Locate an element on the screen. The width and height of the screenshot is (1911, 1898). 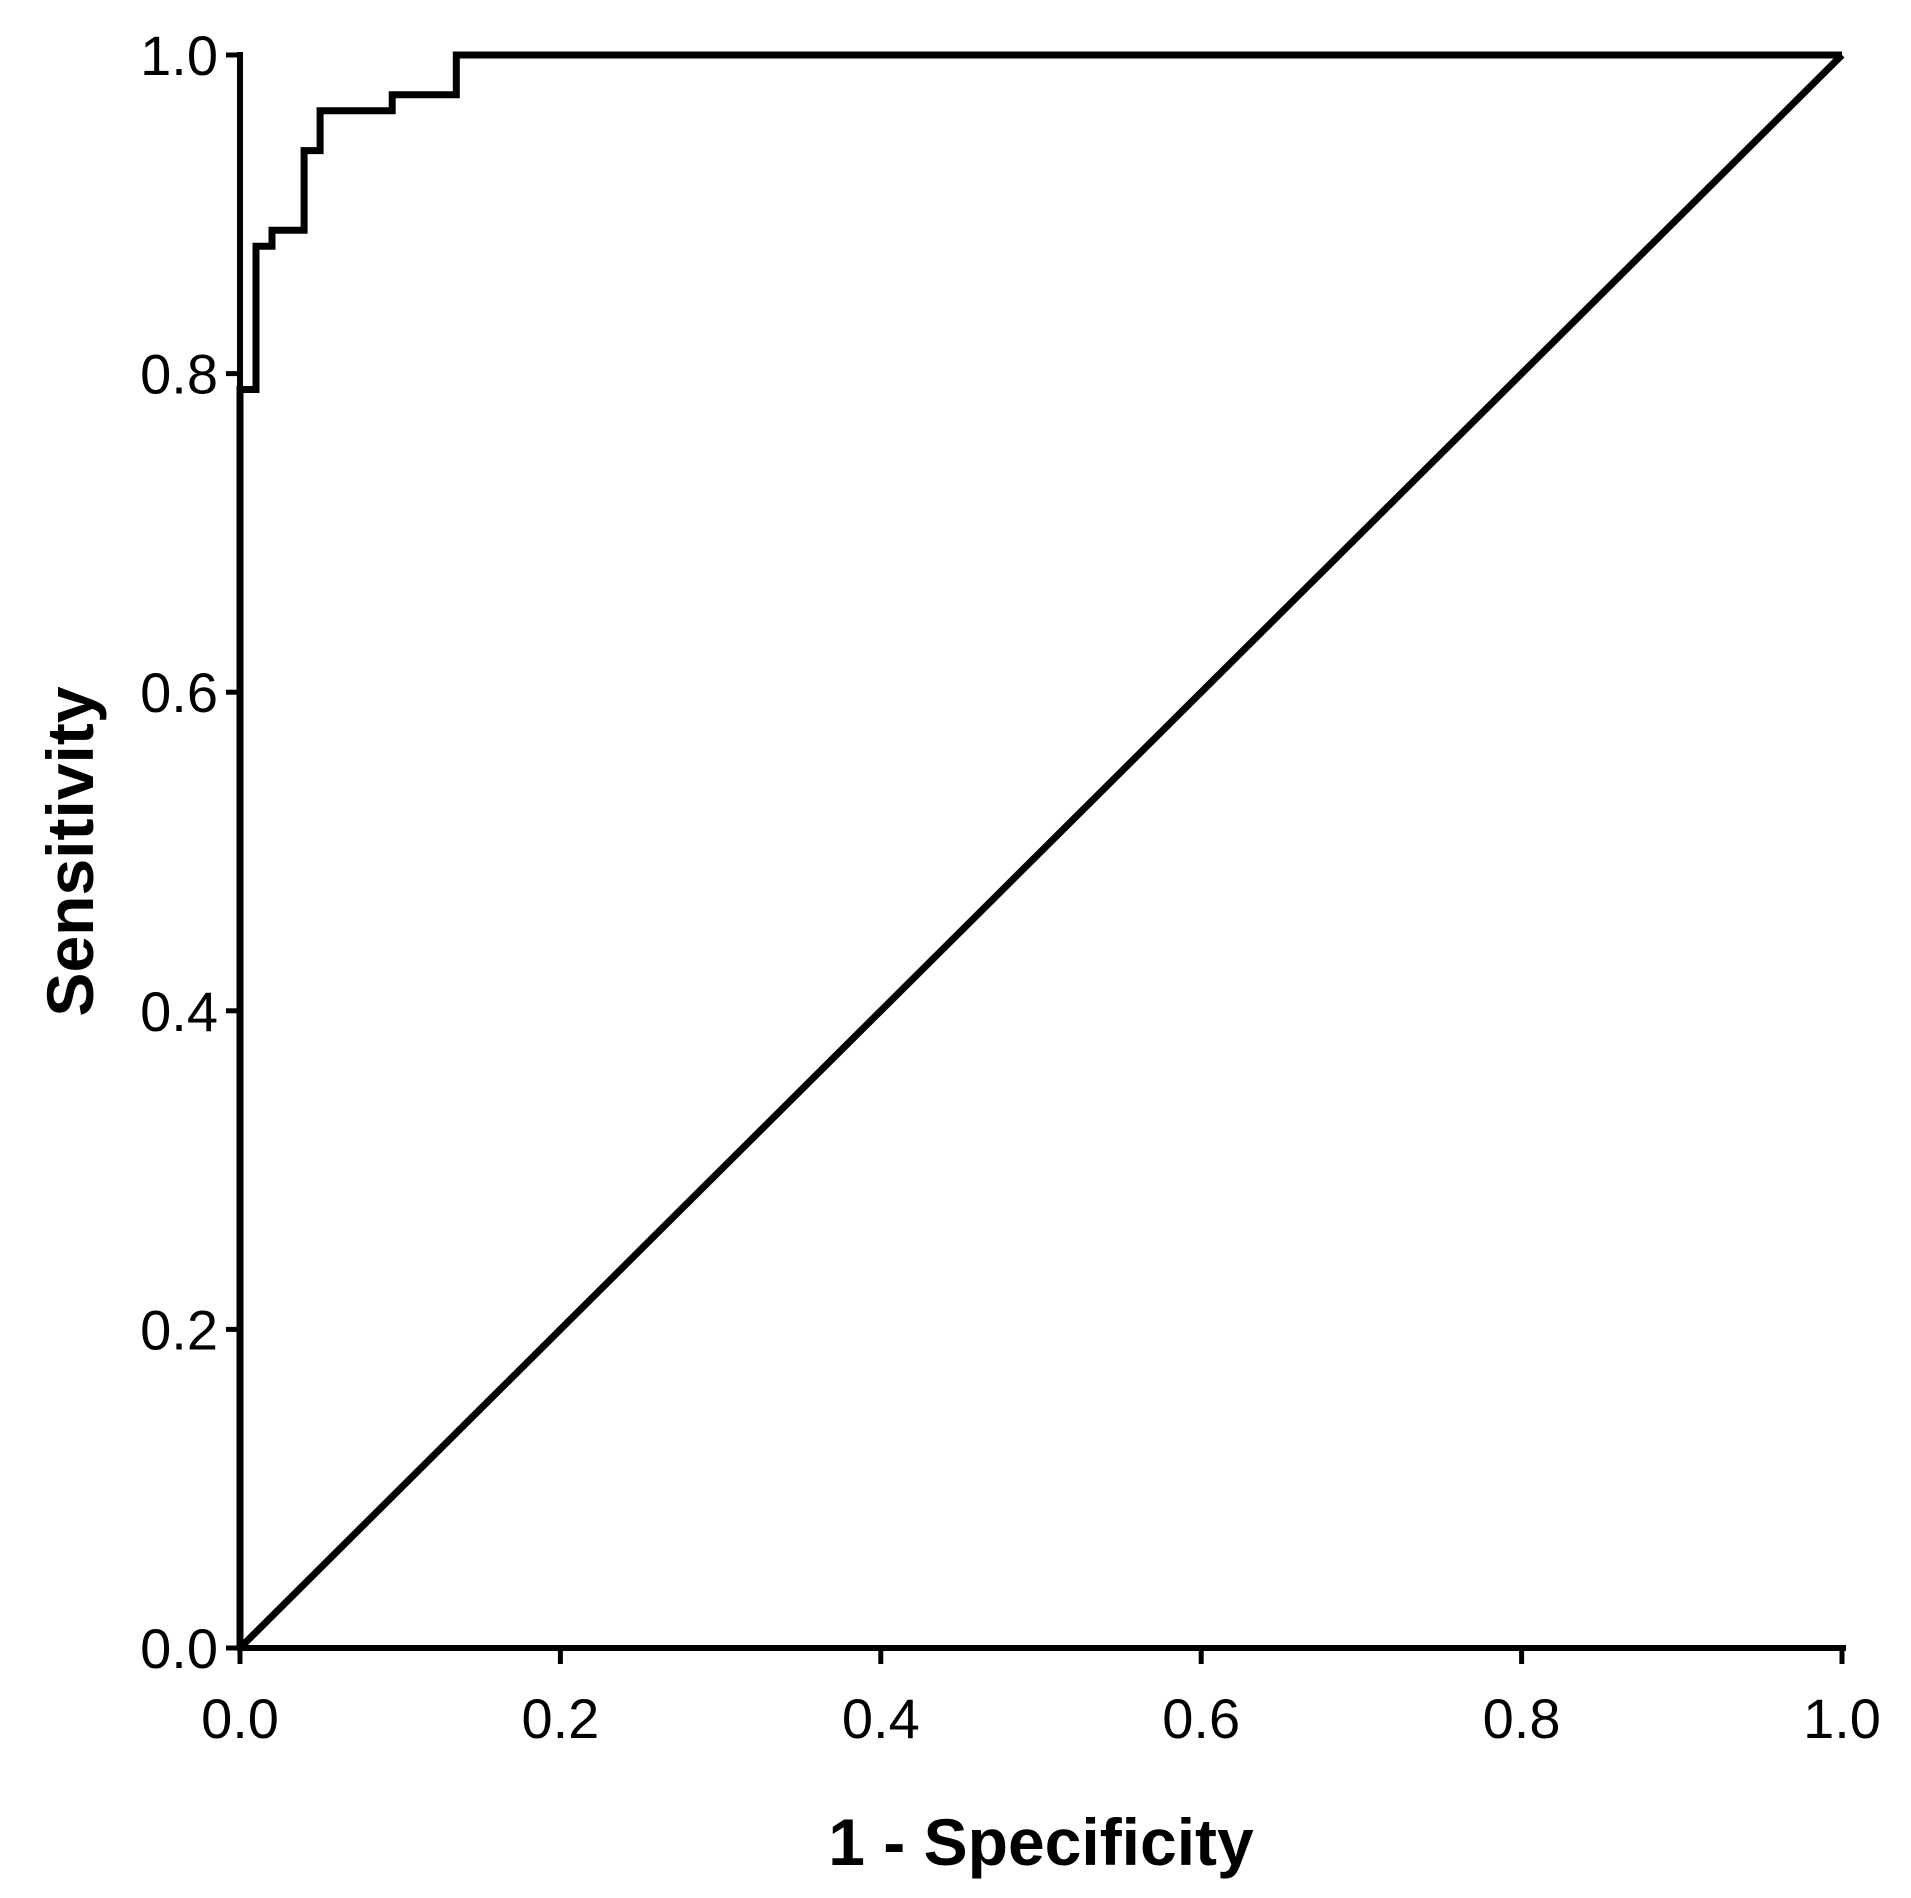
x-tick-label: 0.4 is located at coordinates (881, 1718).